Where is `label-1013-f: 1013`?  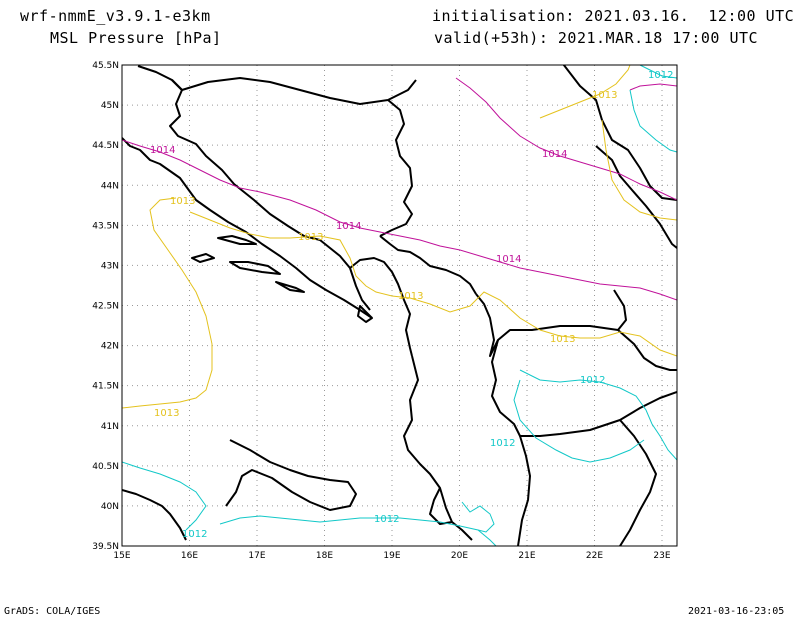
label-1013-f: 1013 is located at coordinates (166, 413).